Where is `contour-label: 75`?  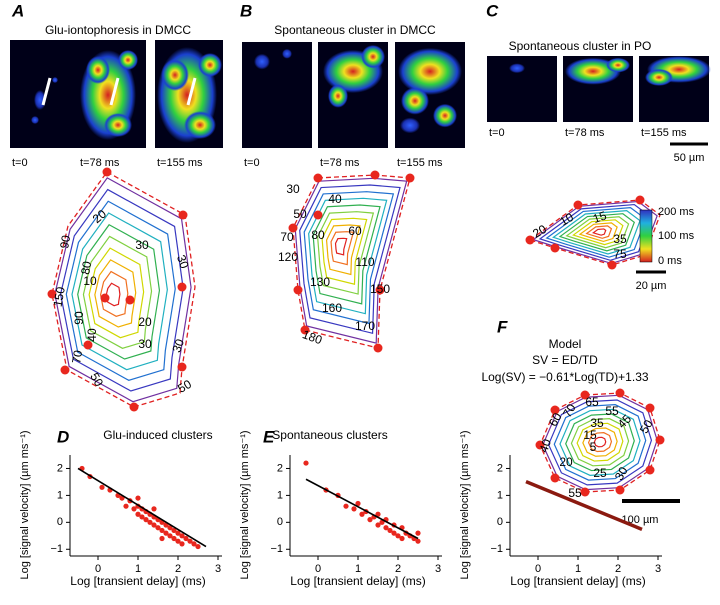 contour-label: 75 is located at coordinates (620, 254).